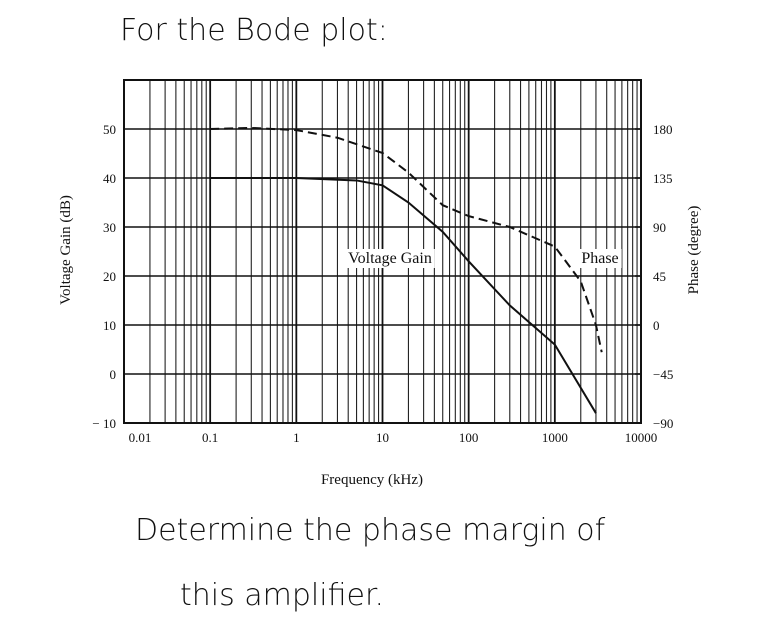 Image resolution: width=761 pixels, height=624 pixels. I want to click on x-tick-label: 1, so click(296, 437).